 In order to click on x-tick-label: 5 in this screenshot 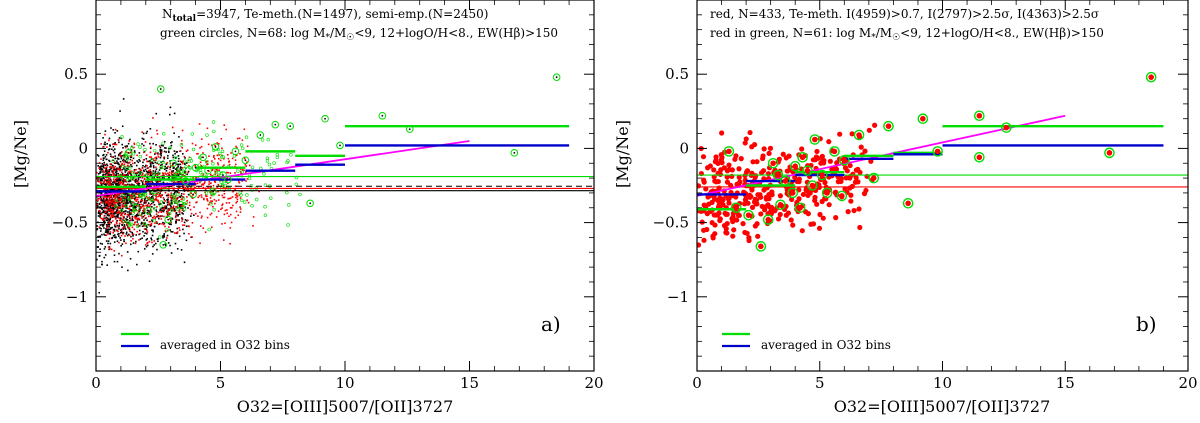, I will do `click(221, 383)`.